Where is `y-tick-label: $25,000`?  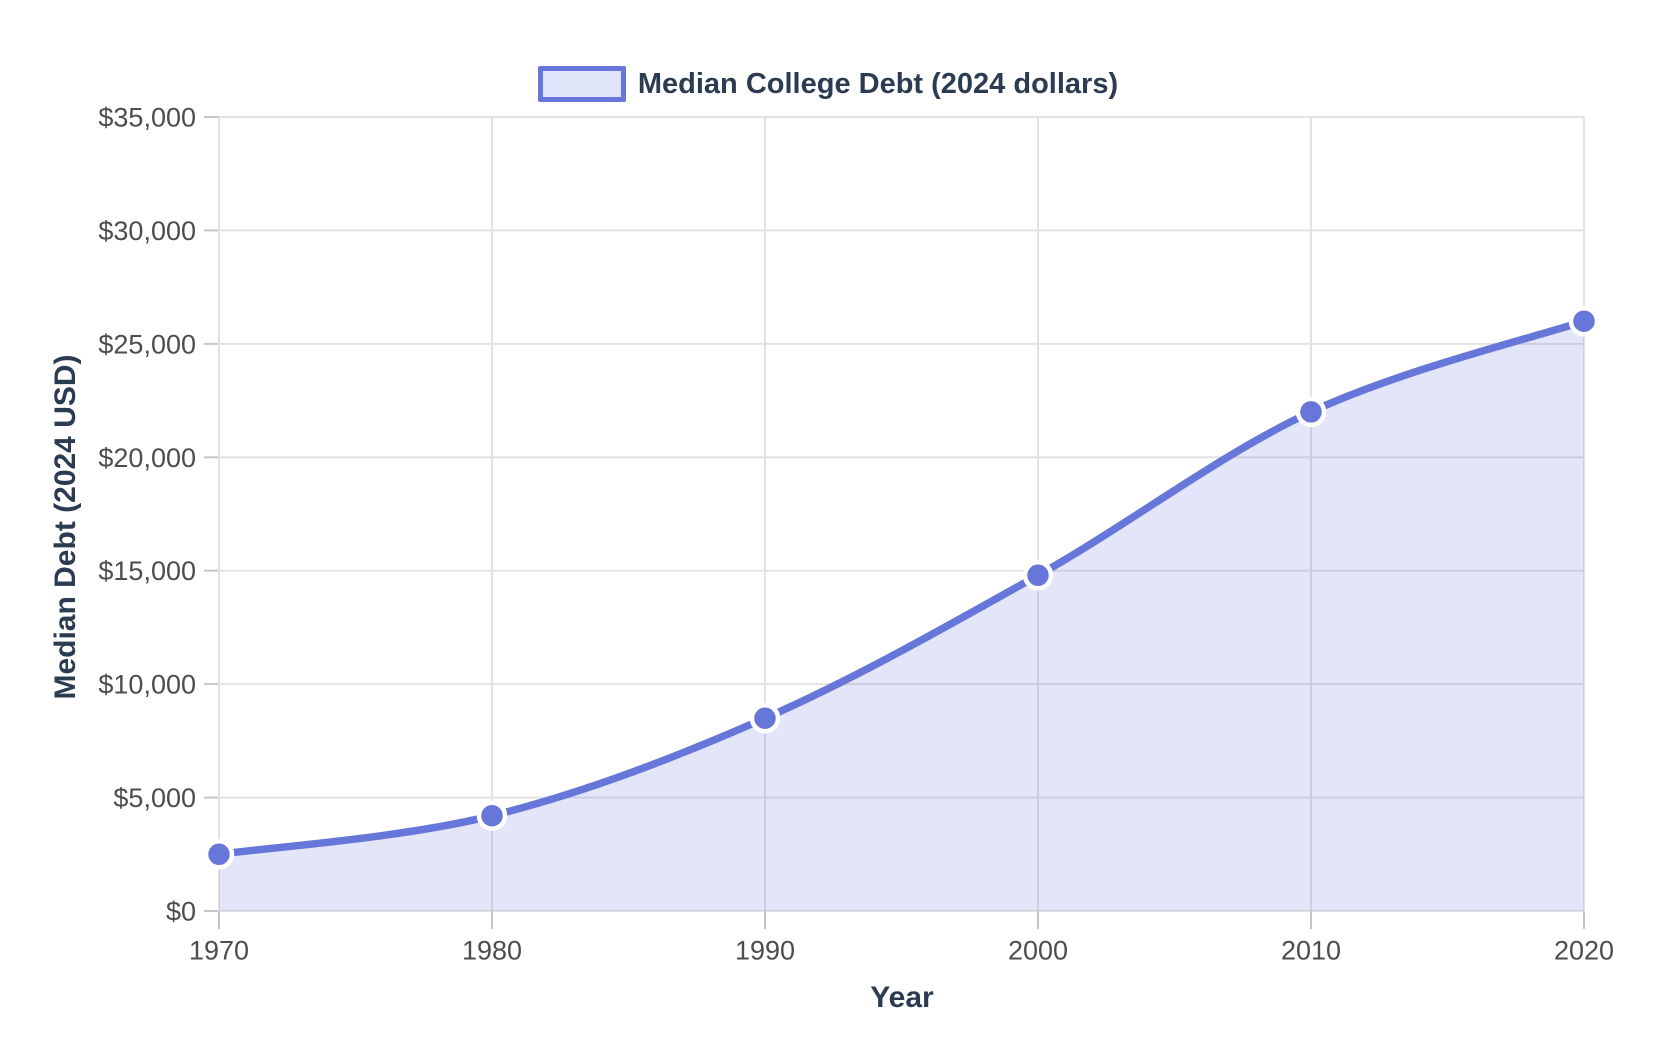
y-tick-label: $25,000 is located at coordinates (147, 344).